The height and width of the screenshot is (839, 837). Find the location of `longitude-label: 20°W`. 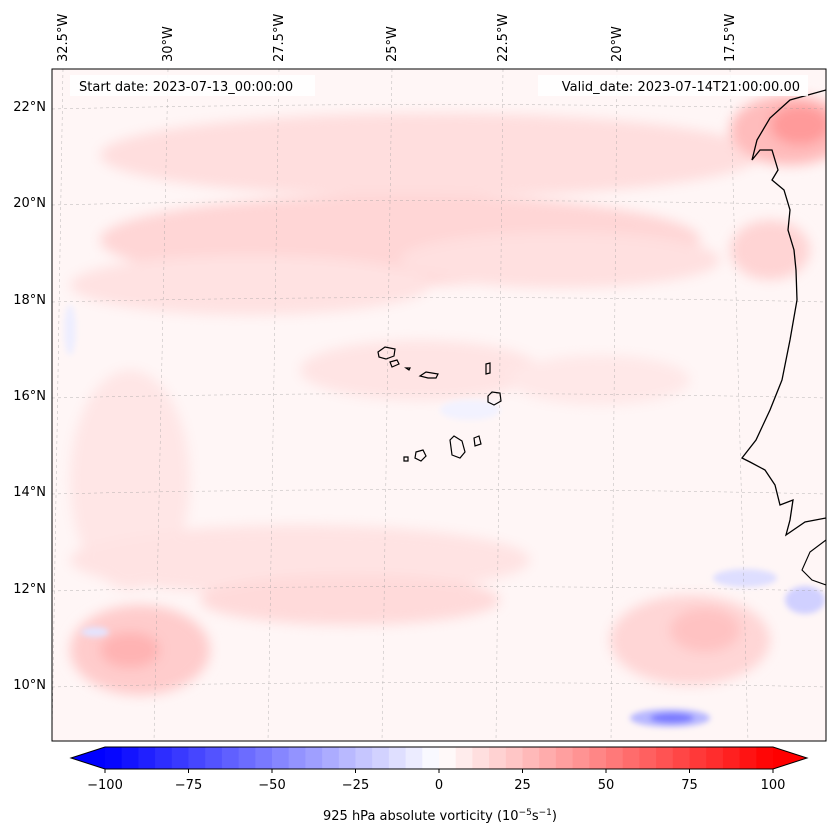

longitude-label: 20°W is located at coordinates (617, 44).